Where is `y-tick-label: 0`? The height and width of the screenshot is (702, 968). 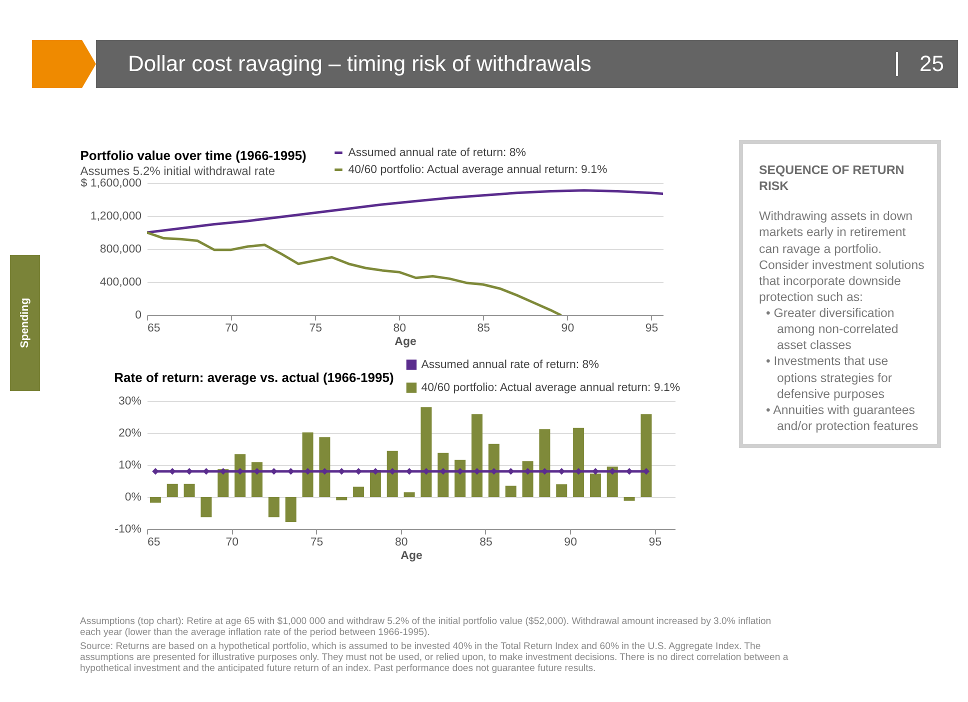
y-tick-label: 0 is located at coordinates (138, 316).